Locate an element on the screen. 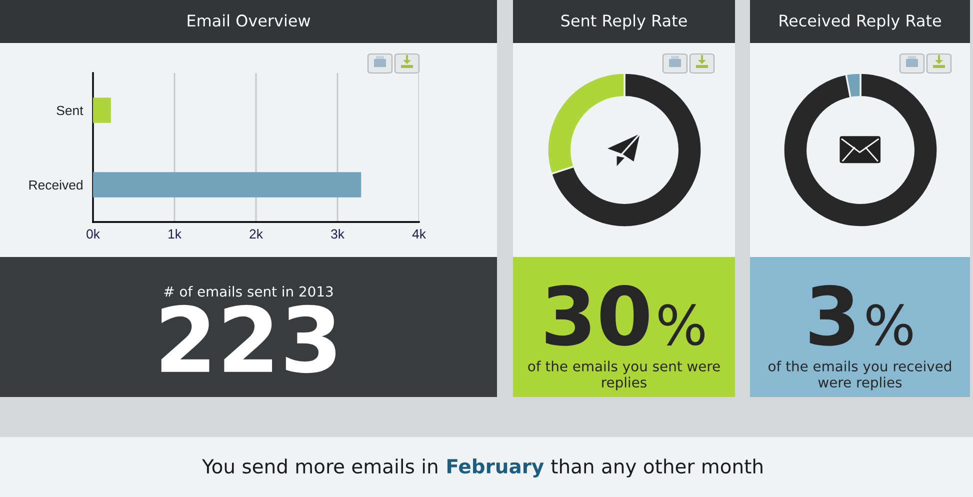 This screenshot has width=973, height=497. text: 30% is located at coordinates (625, 315).